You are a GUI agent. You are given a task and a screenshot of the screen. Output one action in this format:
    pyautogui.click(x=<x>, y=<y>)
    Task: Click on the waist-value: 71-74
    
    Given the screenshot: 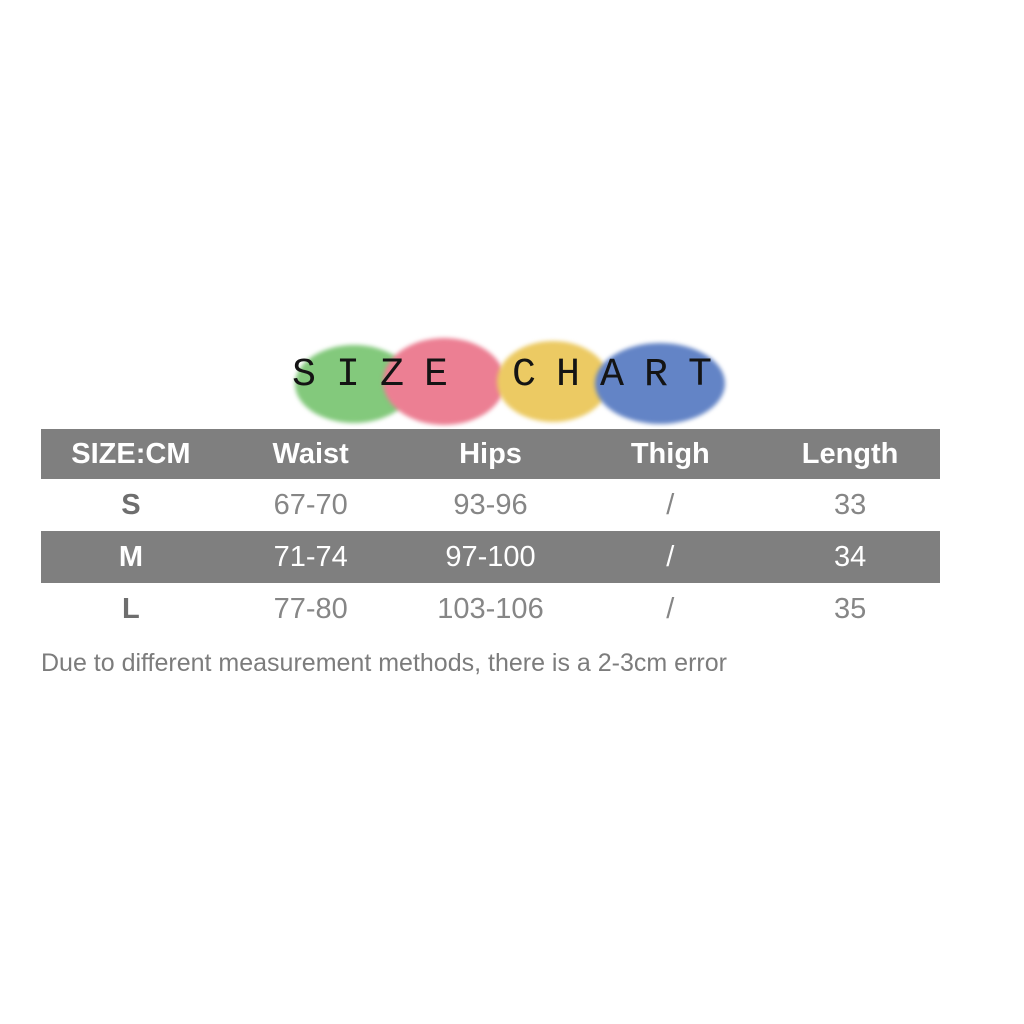 What is the action you would take?
    pyautogui.click(x=310, y=556)
    